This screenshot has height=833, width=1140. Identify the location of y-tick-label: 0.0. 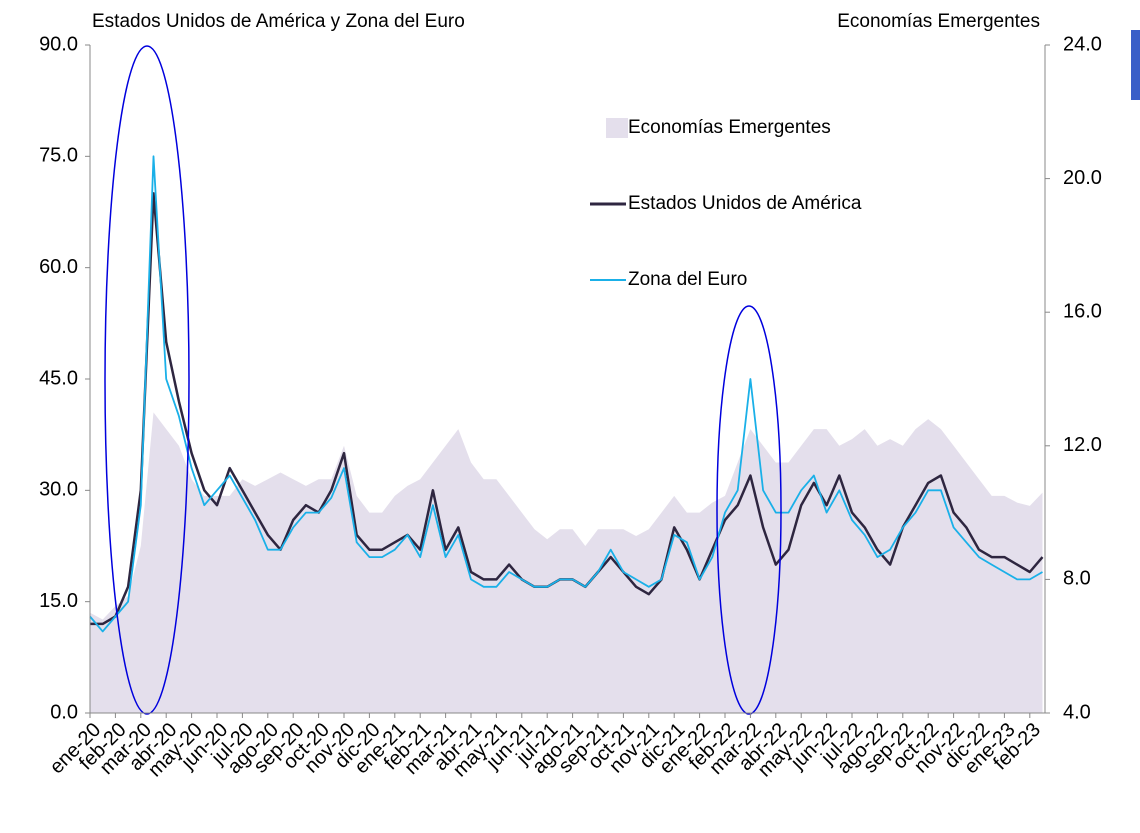
(64, 712).